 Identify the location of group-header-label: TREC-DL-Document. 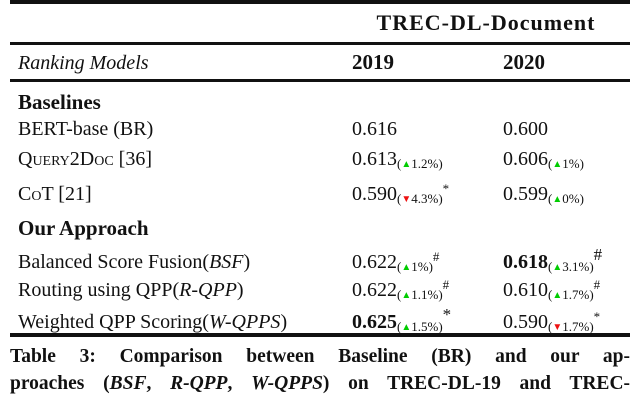
(486, 22).